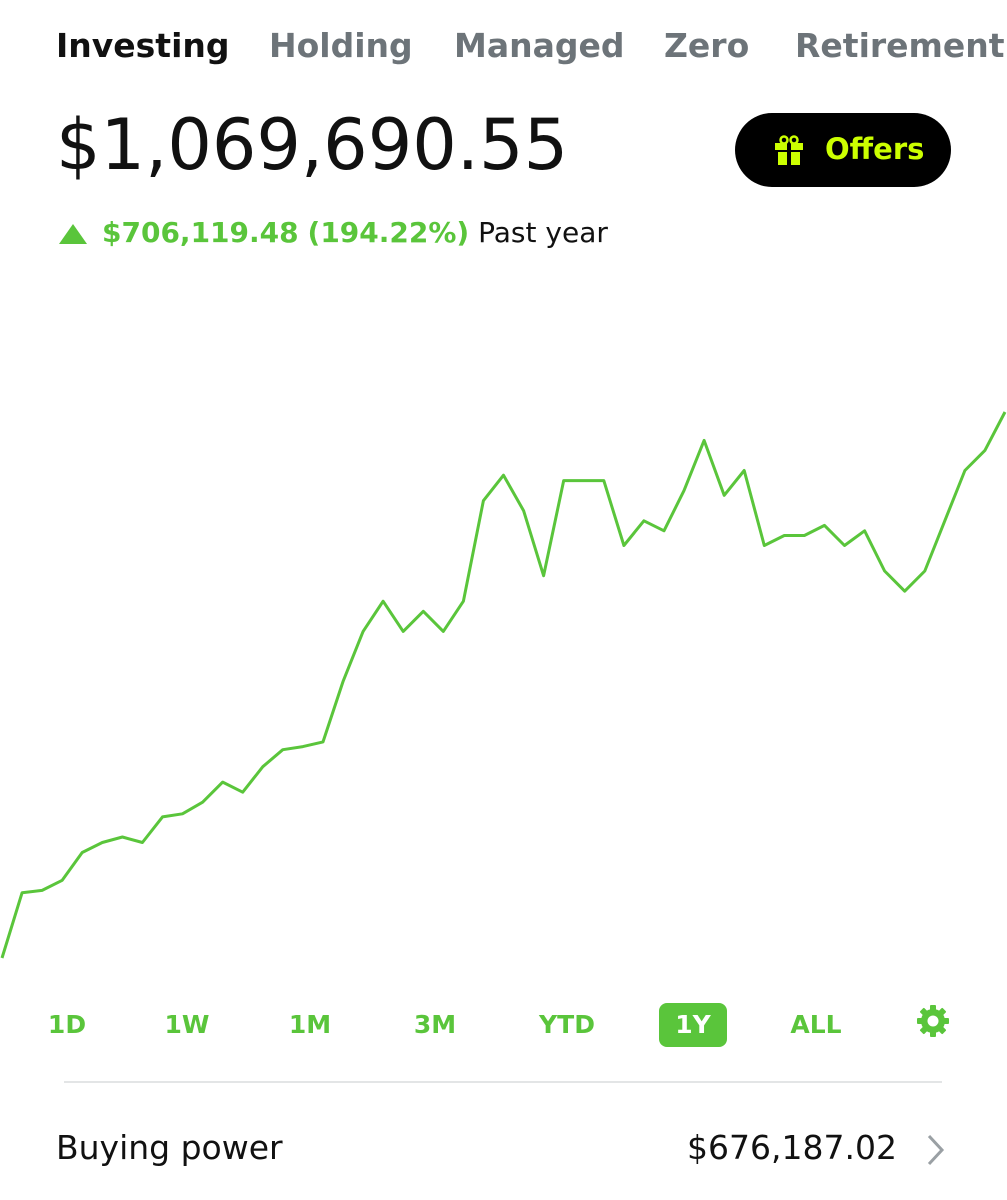  What do you see at coordinates (341, 45) in the screenshot?
I see `tab: Holding` at bounding box center [341, 45].